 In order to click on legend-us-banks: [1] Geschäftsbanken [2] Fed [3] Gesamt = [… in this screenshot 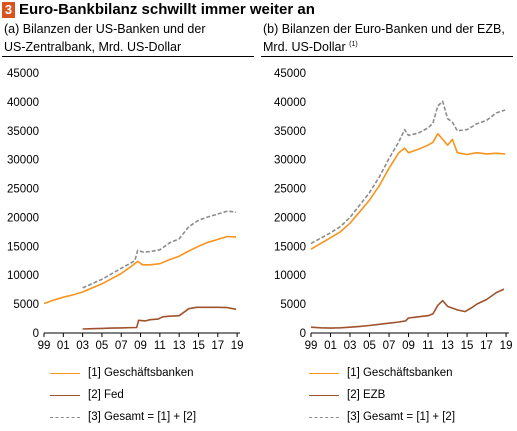, I will do `click(123, 395)`.